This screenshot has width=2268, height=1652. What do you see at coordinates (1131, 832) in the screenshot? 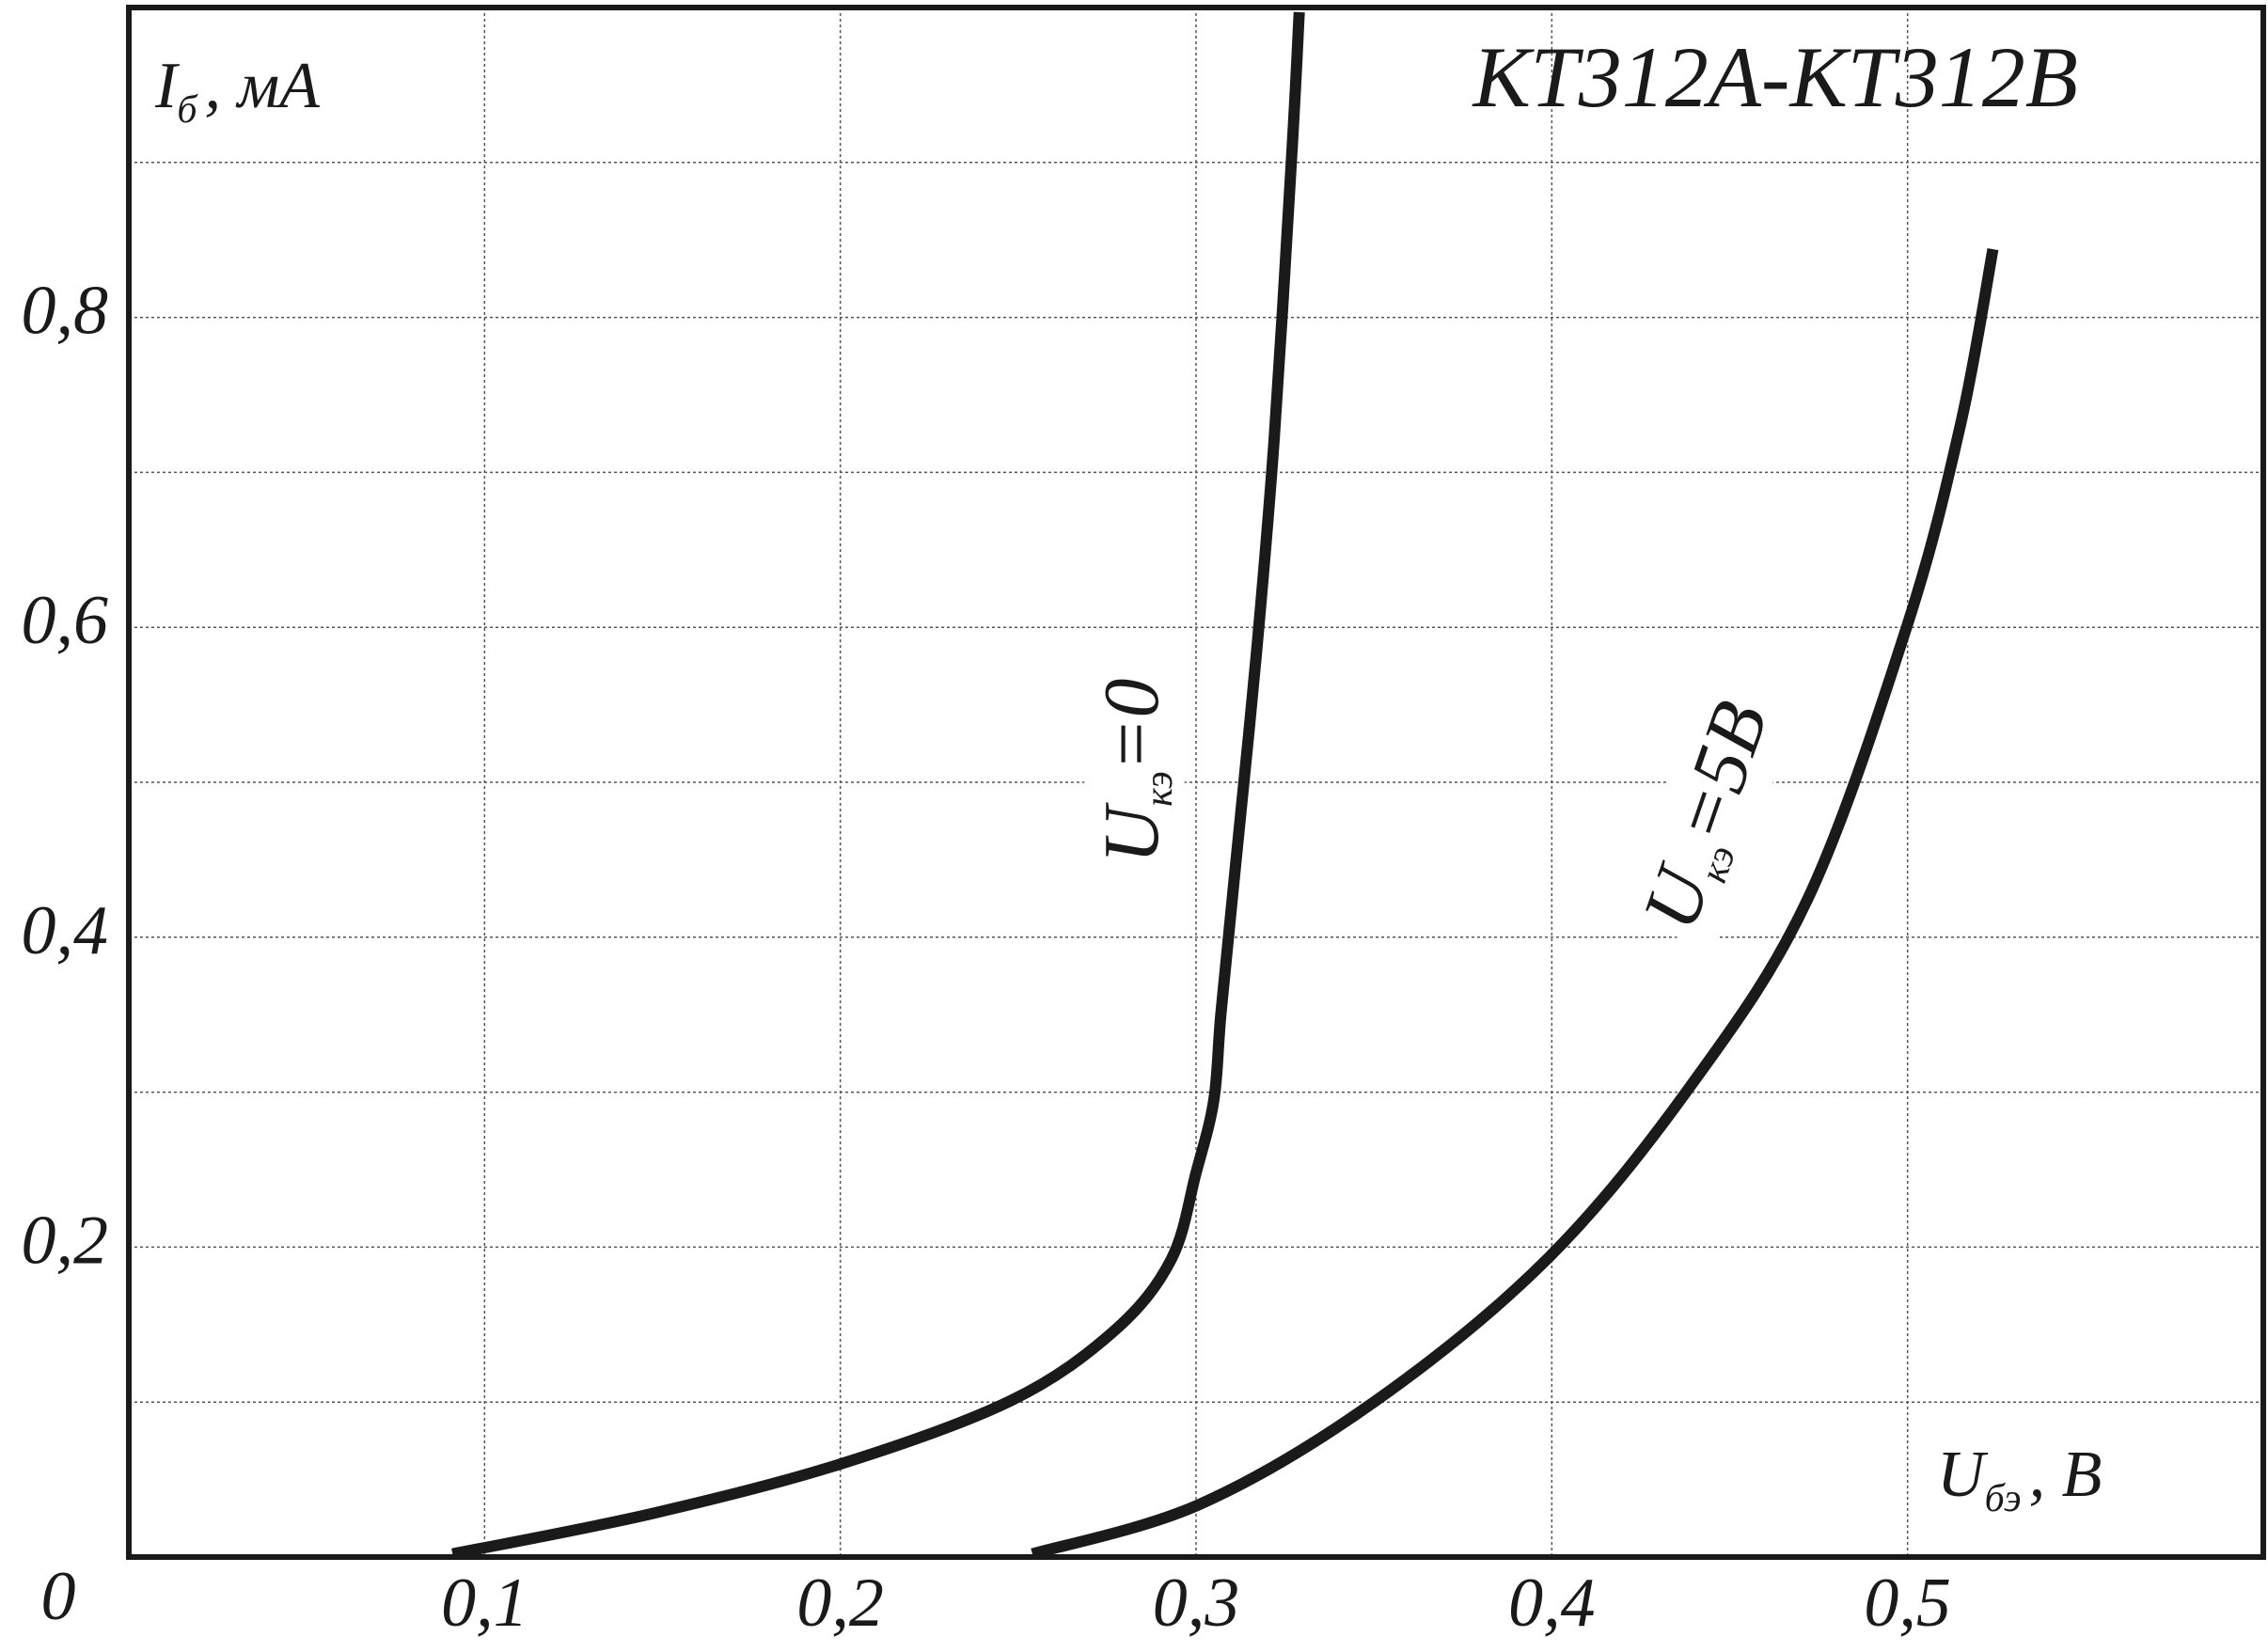
I see `curve-label-main: U` at bounding box center [1131, 832].